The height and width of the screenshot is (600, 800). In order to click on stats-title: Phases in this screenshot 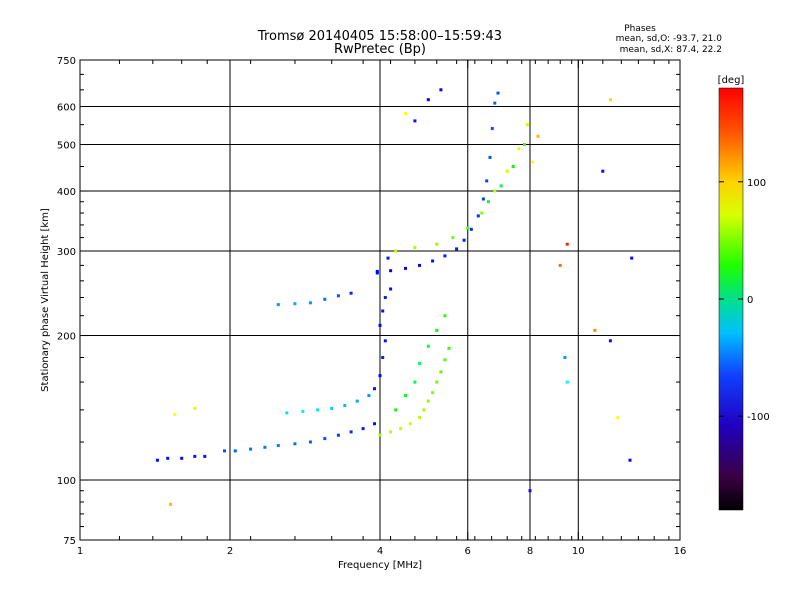, I will do `click(640, 29)`.